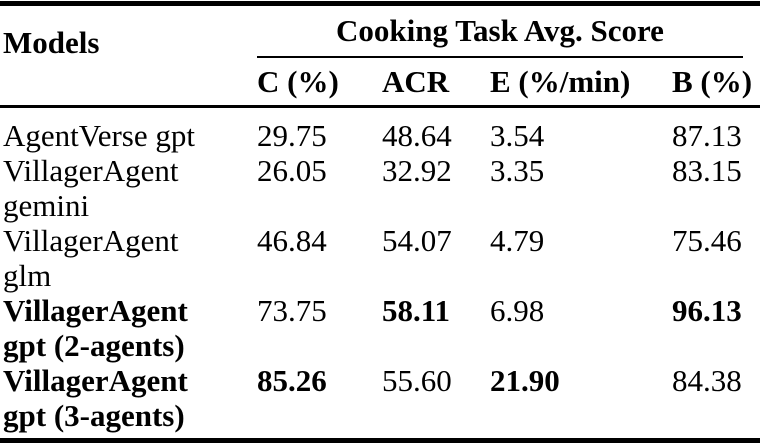  Describe the element at coordinates (712, 81) in the screenshot. I see `col-header-b: B (%)` at that location.